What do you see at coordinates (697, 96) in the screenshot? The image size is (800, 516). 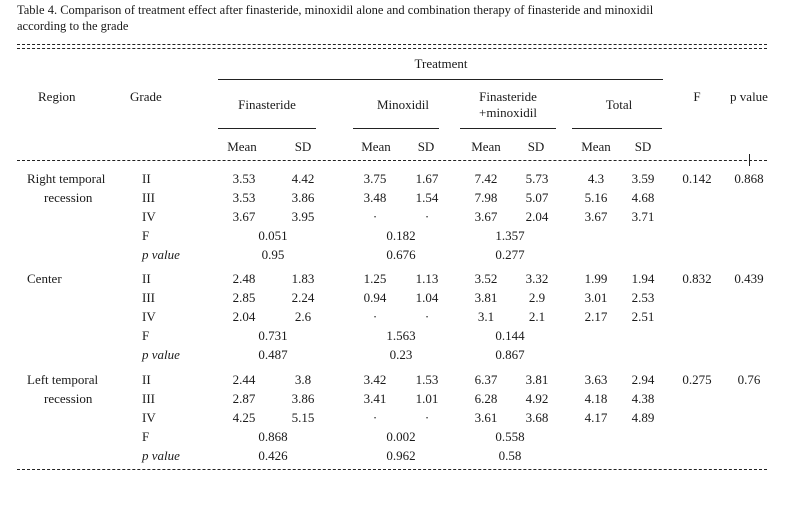 I see `header-f: F` at bounding box center [697, 96].